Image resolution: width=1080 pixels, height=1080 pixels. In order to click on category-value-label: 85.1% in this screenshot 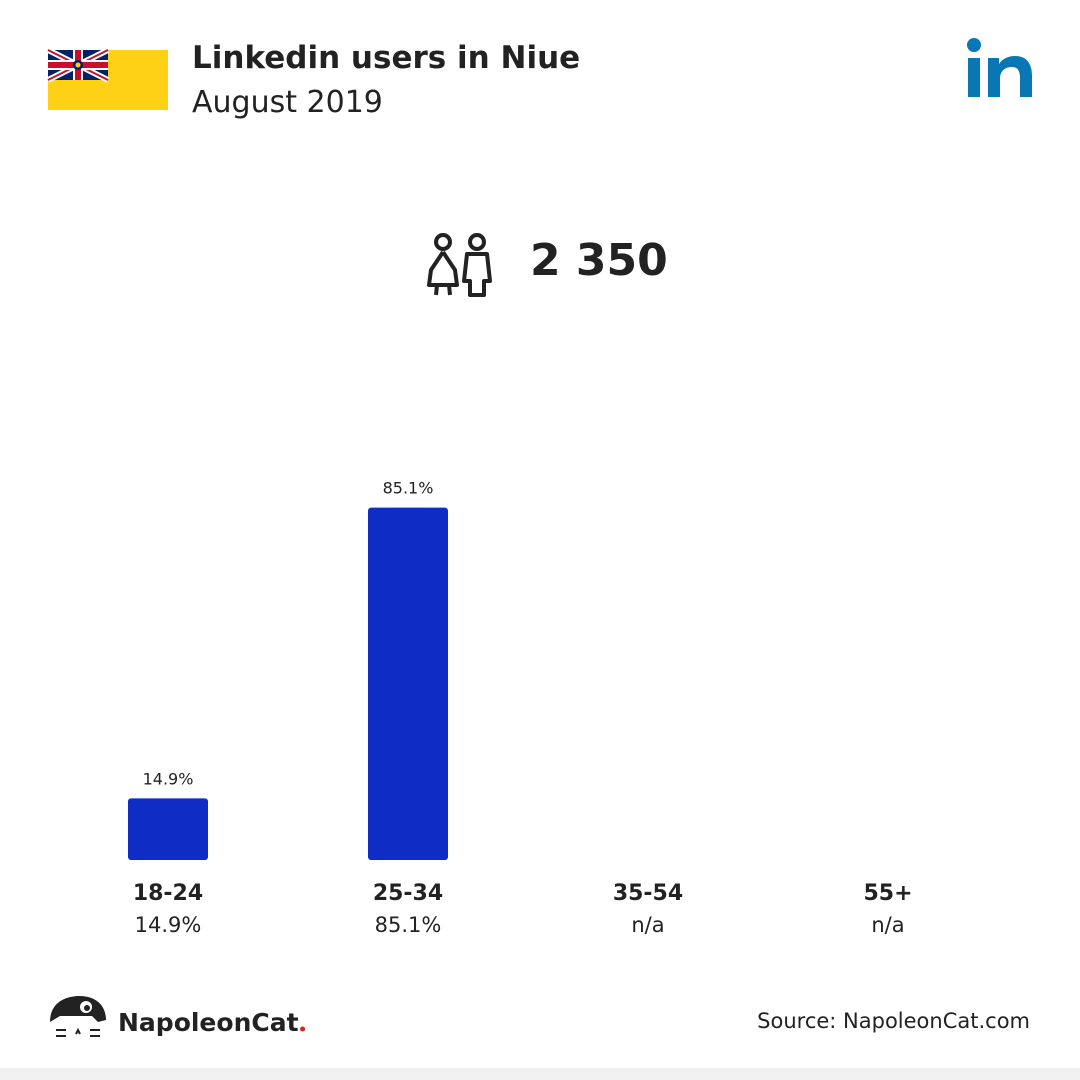, I will do `click(408, 925)`.